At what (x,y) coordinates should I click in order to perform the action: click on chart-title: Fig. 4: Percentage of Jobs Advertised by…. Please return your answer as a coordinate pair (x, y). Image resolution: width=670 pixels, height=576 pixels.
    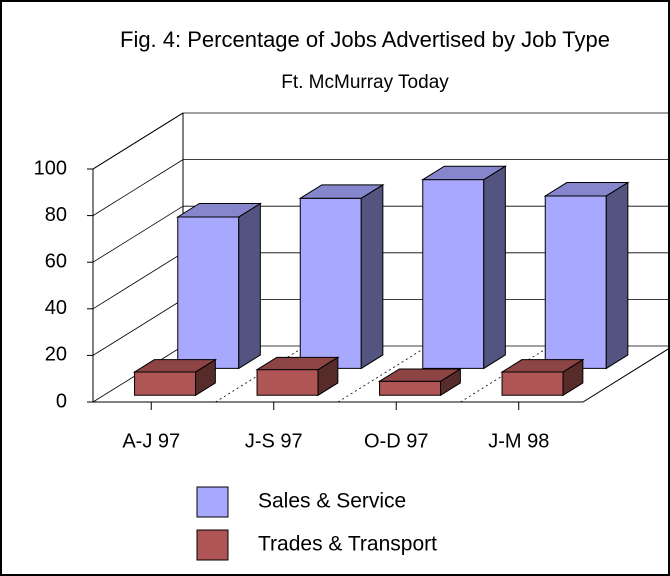
    Looking at the image, I should click on (365, 39).